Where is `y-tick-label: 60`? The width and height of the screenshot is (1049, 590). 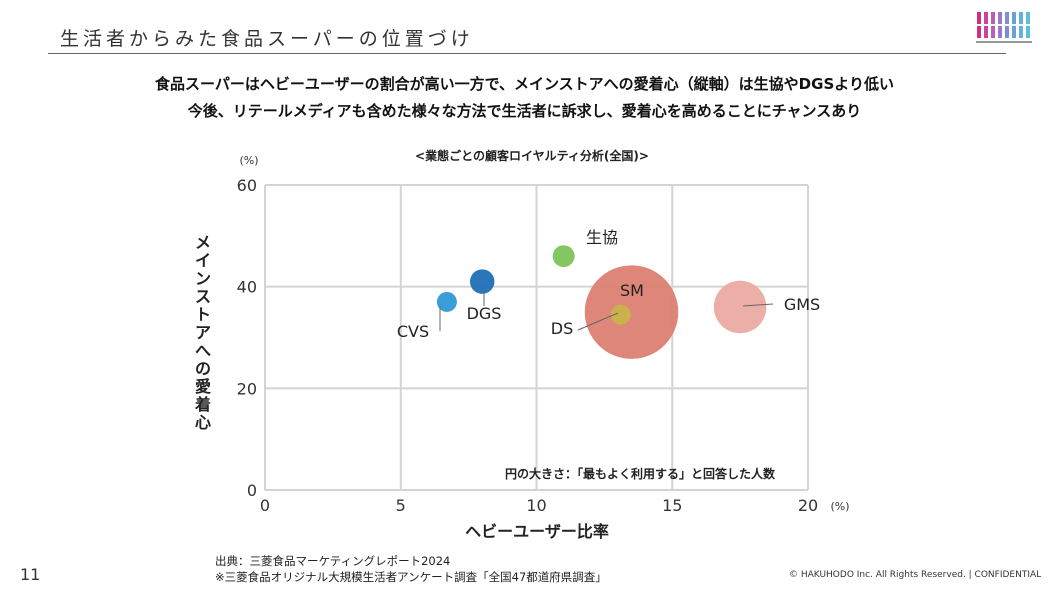 y-tick-label: 60 is located at coordinates (247, 185).